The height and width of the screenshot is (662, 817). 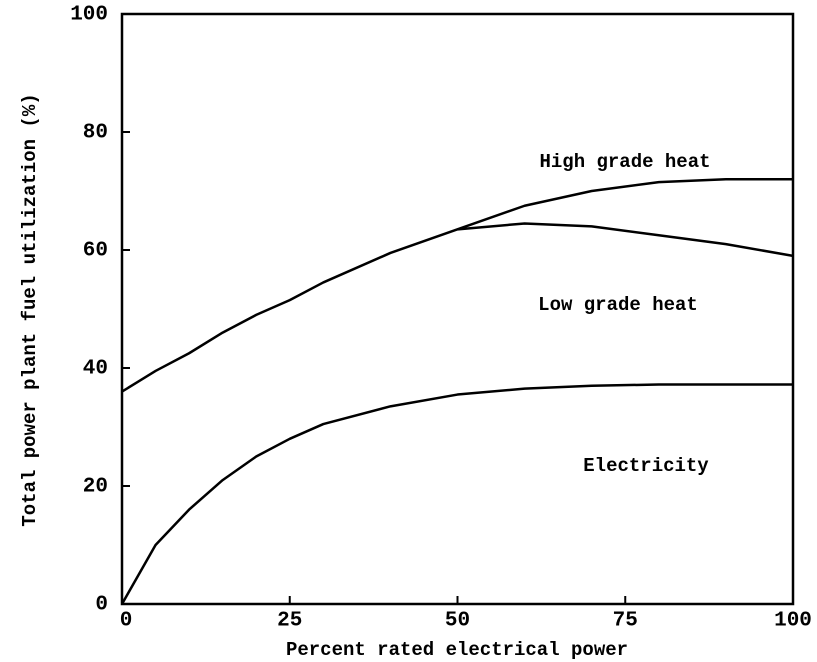 I want to click on region-label: Low grade heat, so click(x=618, y=305).